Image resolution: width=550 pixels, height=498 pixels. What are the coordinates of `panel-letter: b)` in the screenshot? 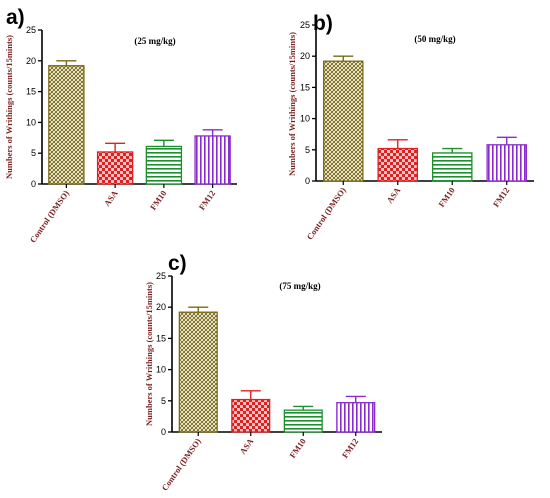 It's located at (323, 23).